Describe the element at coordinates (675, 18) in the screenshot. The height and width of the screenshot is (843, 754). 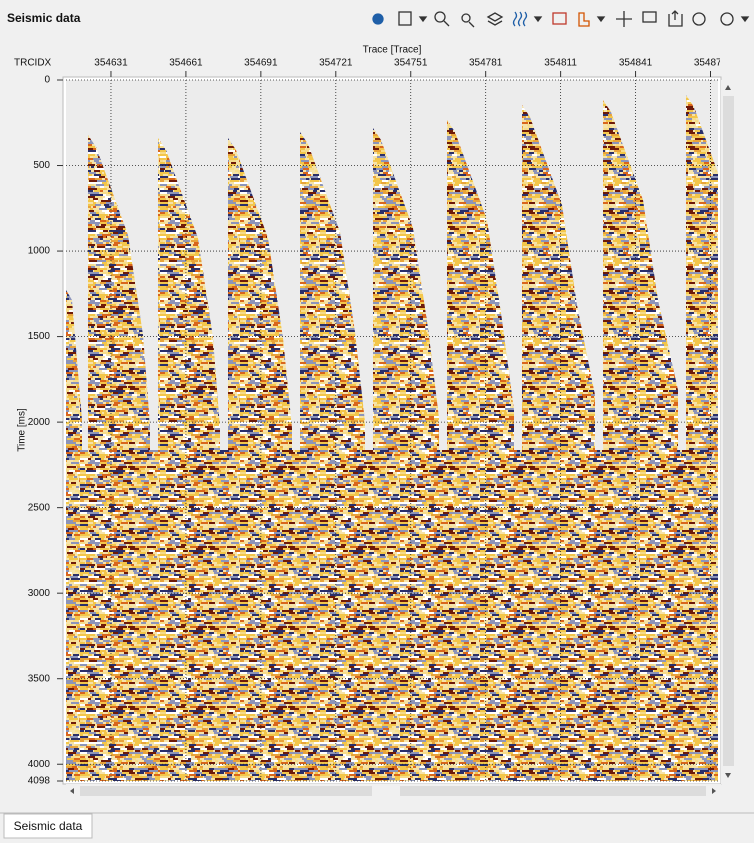
I see `export-icon` at that location.